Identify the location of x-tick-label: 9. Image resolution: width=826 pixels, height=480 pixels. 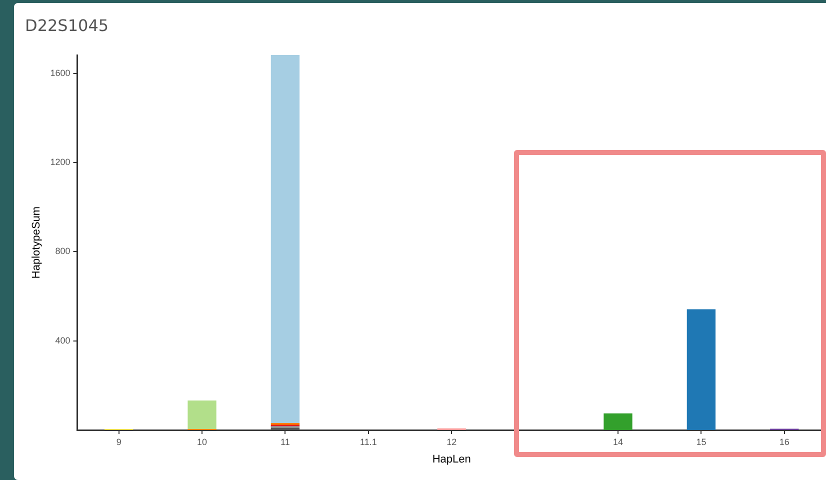
(119, 441).